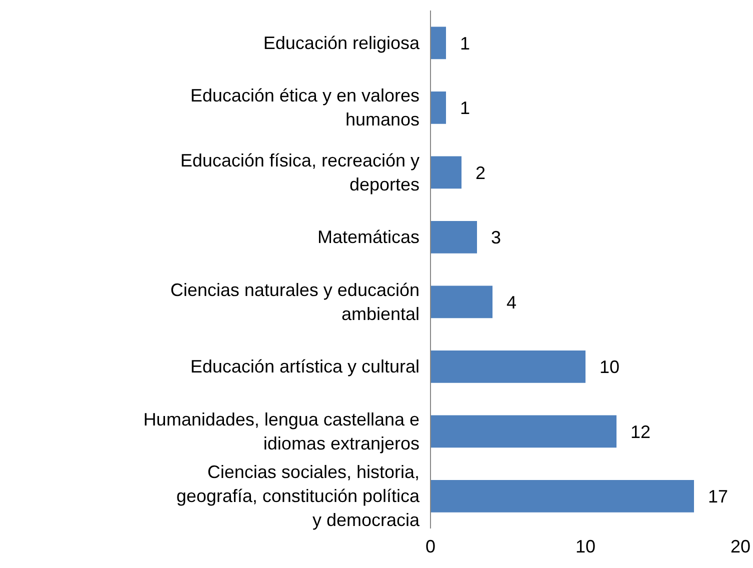 This screenshot has width=753, height=568. I want to click on data-label: 3, so click(496, 238).